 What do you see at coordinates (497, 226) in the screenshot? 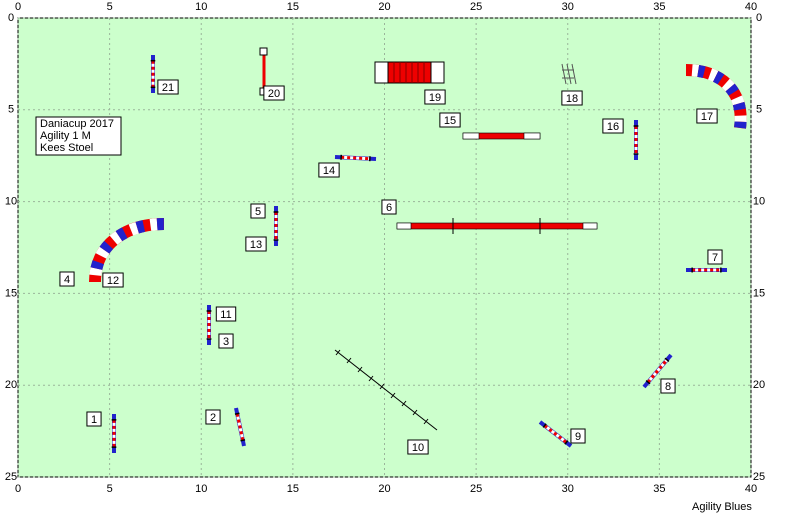
I see `dogwalk` at bounding box center [497, 226].